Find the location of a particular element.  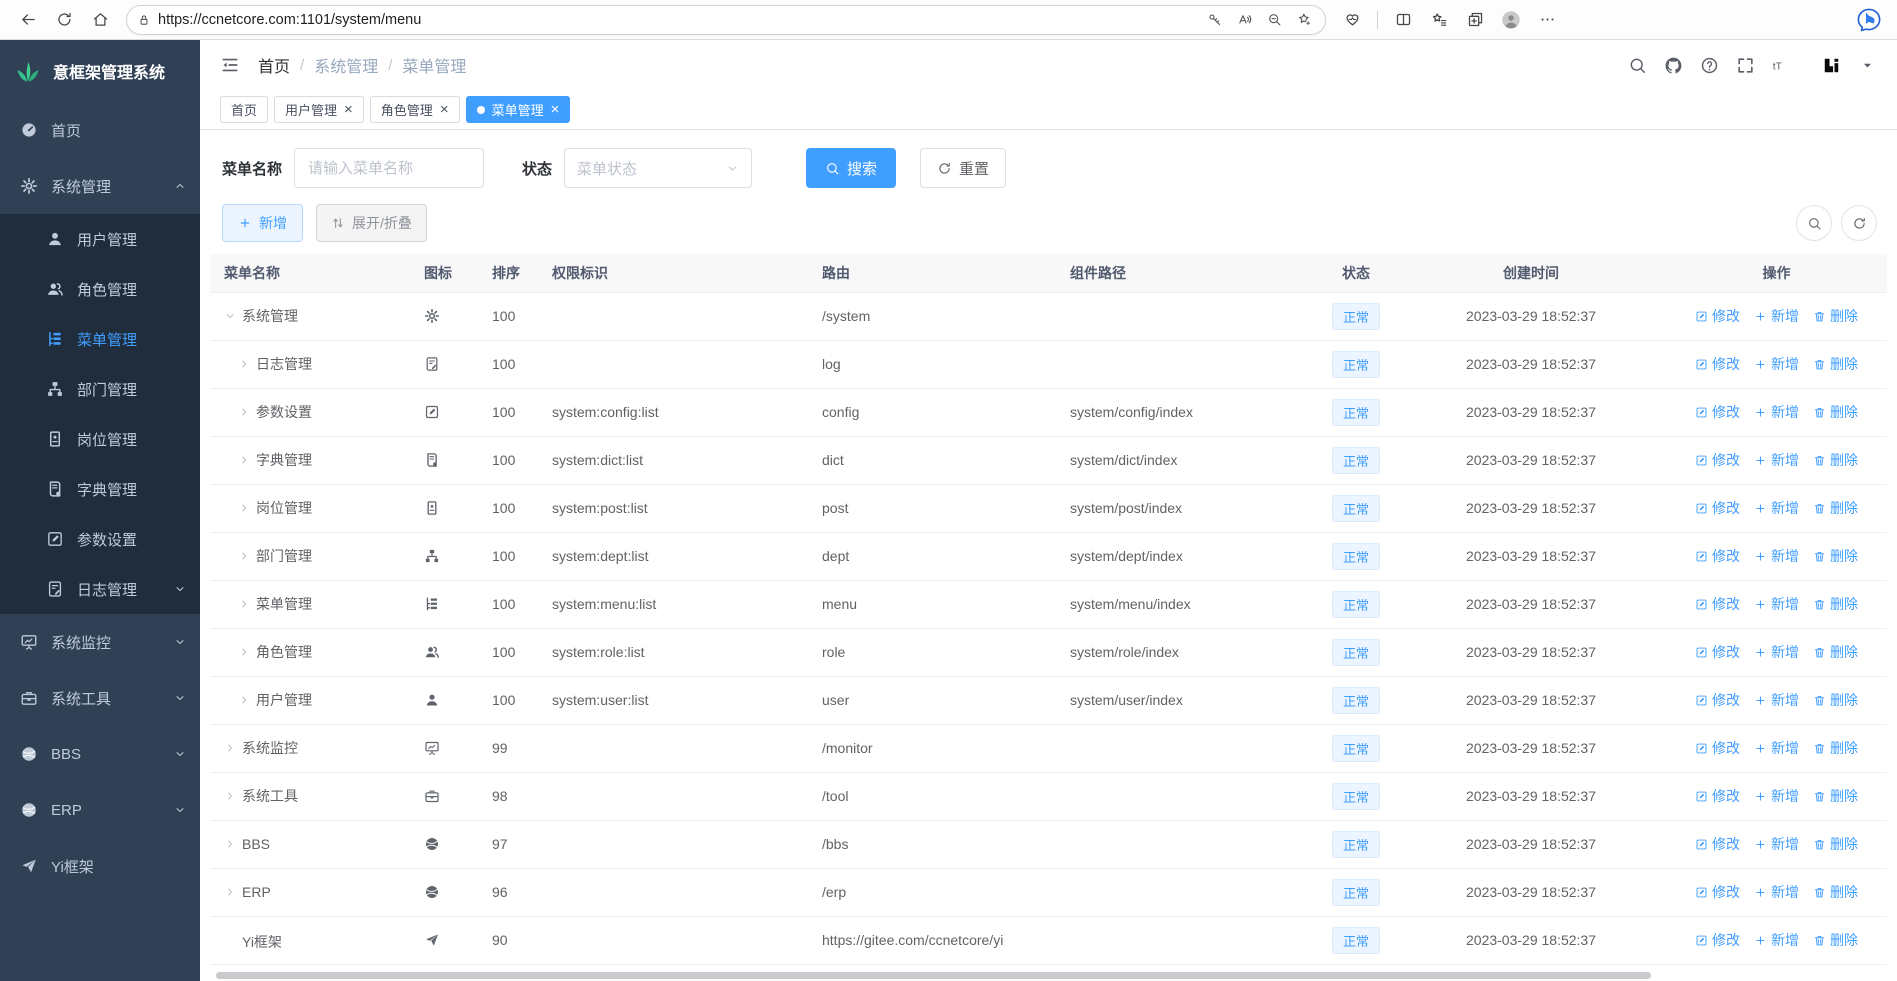

address-url: https://ccnetcore.com:1101/system/menu is located at coordinates (290, 19).